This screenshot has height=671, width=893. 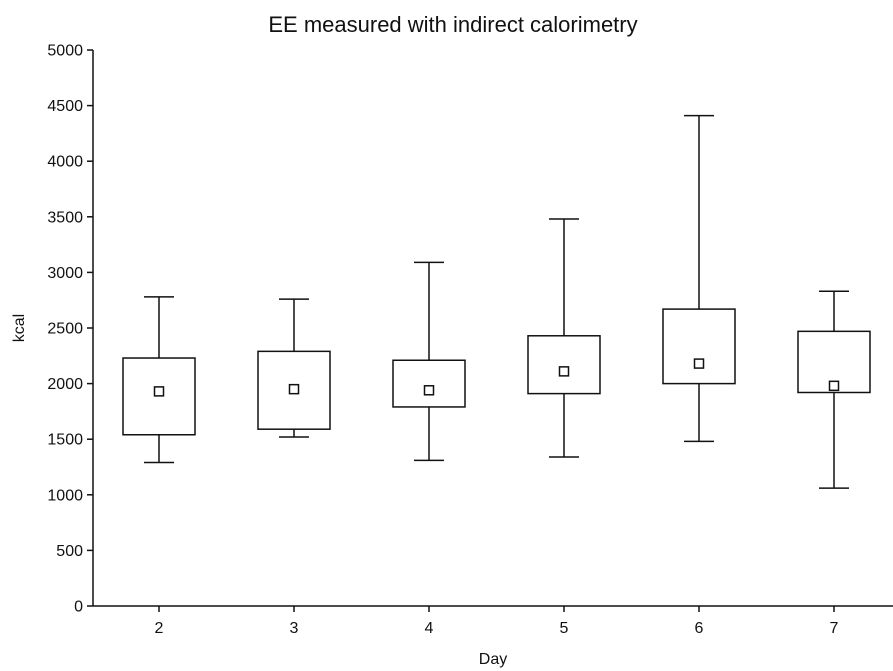 I want to click on y-tick-label: 3500, so click(x=65, y=217).